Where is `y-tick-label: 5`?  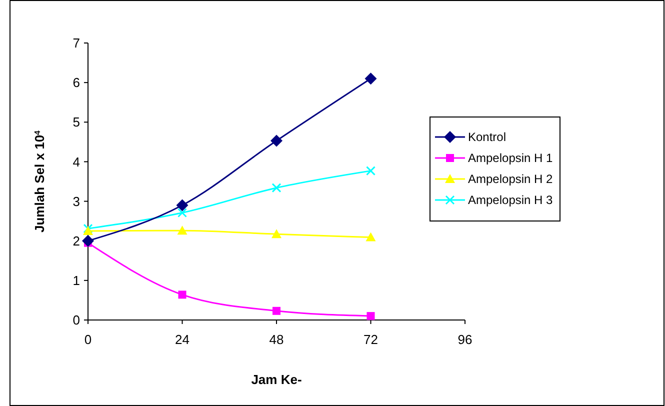
y-tick-label: 5 is located at coordinates (76, 122).